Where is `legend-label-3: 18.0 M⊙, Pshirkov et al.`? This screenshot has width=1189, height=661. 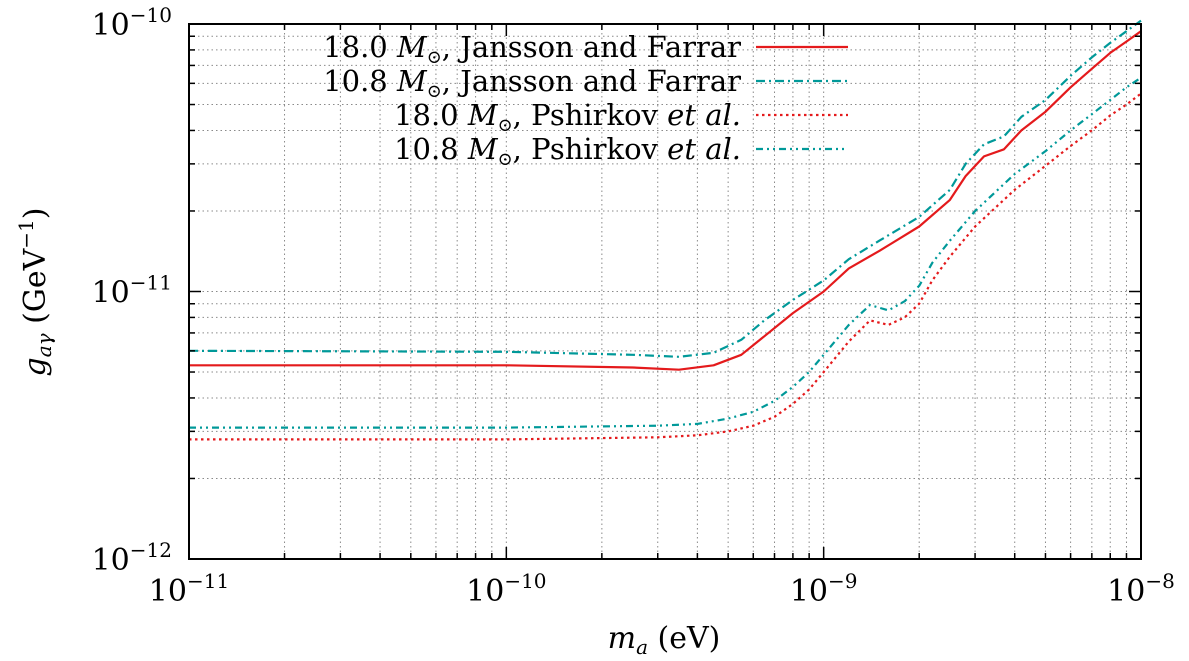
legend-label-3: 18.0 M⊙, Pshirkov et al. is located at coordinates (567, 117).